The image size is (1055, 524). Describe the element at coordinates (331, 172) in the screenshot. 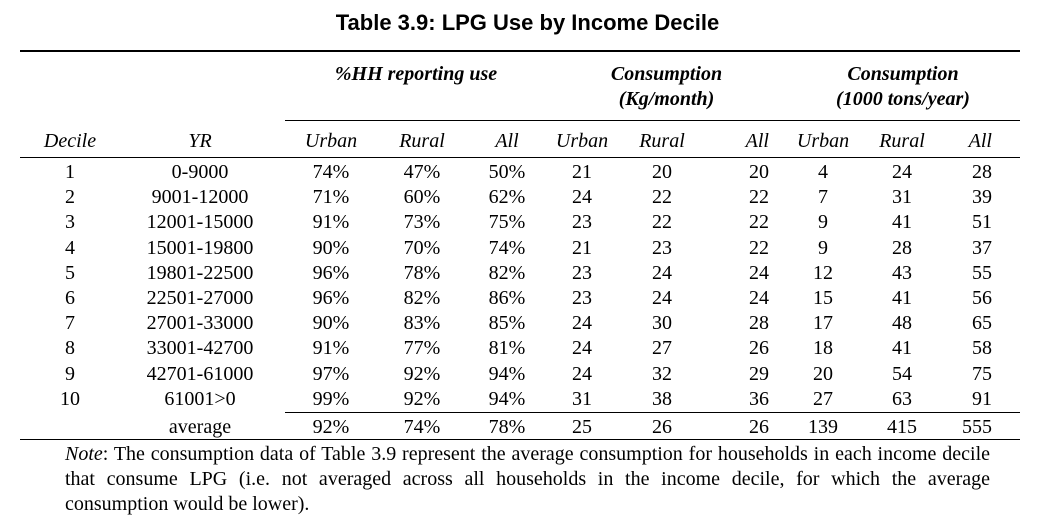

I see `cell-hh-urban: 74%` at that location.